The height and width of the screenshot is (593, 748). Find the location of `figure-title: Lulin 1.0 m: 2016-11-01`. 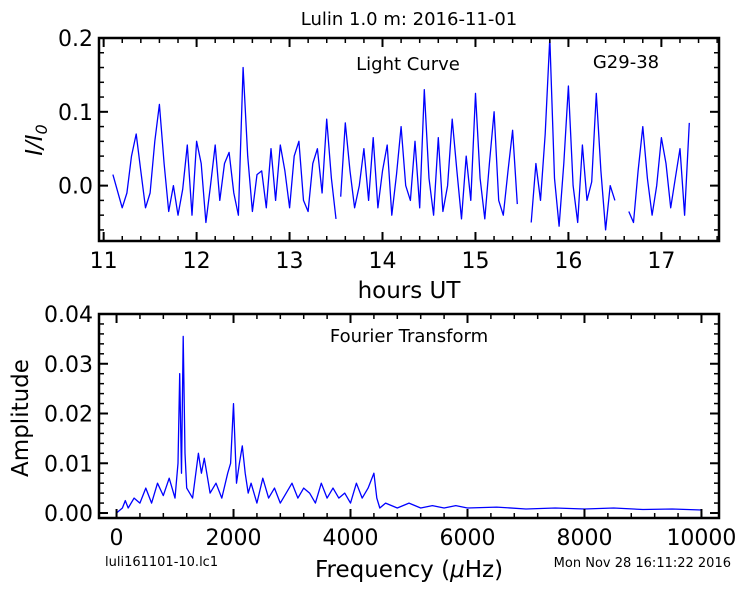

figure-title: Lulin 1.0 m: 2016-11-01 is located at coordinates (409, 19).